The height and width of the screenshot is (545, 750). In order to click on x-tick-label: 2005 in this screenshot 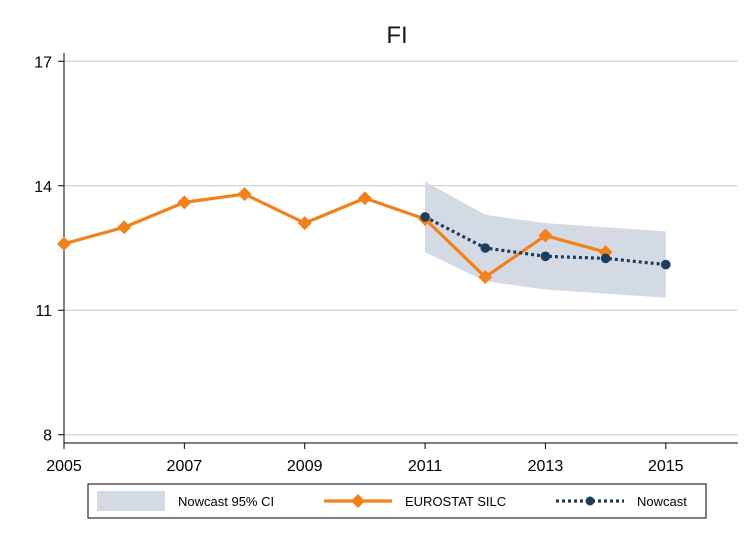, I will do `click(64, 466)`.